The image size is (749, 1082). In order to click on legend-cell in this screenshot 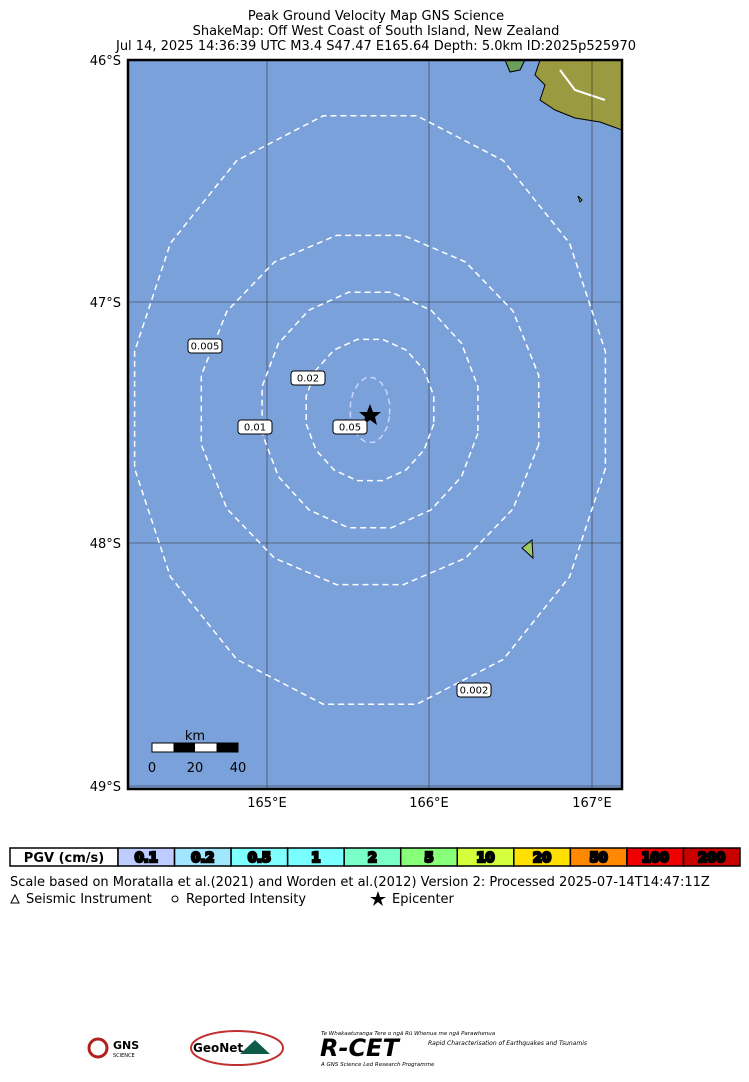, I will do `click(711, 857)`.